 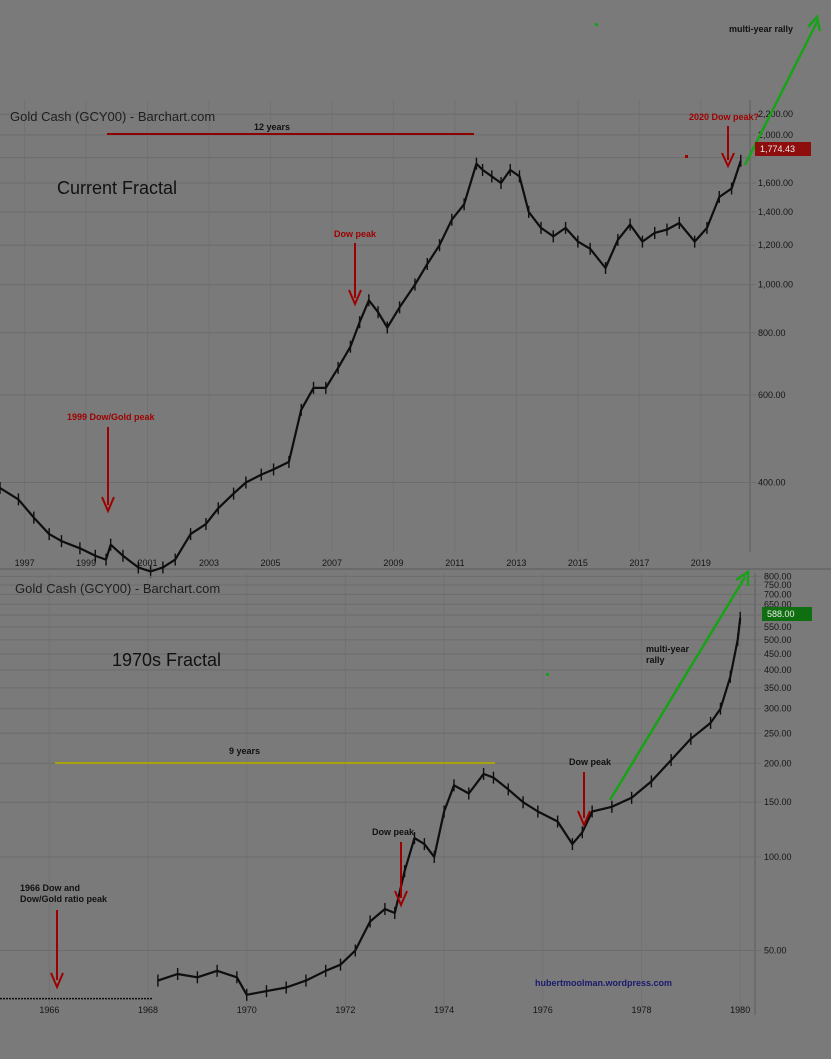 What do you see at coordinates (778, 604) in the screenshot?
I see `bot-y-tick-label: 650.00` at bounding box center [778, 604].